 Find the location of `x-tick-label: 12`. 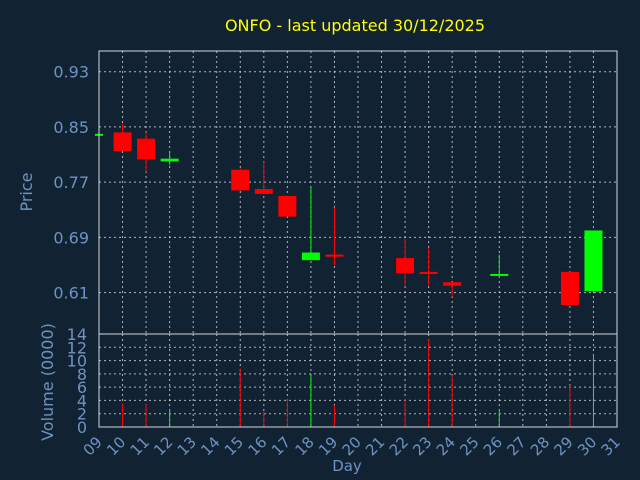

x-tick-label: 12 is located at coordinates (163, 446).